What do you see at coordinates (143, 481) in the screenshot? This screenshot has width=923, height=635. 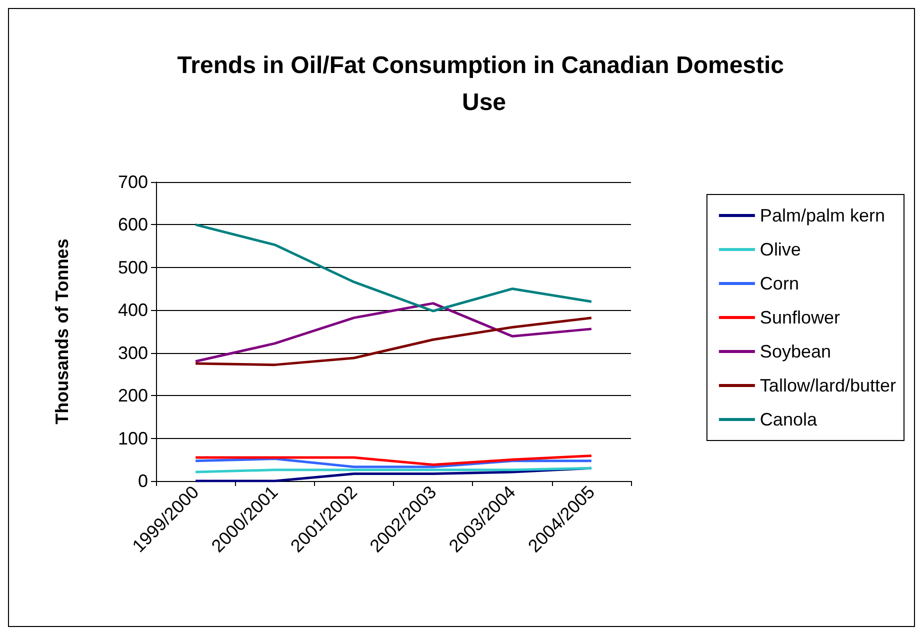 I see `y-tick-label: 0` at bounding box center [143, 481].